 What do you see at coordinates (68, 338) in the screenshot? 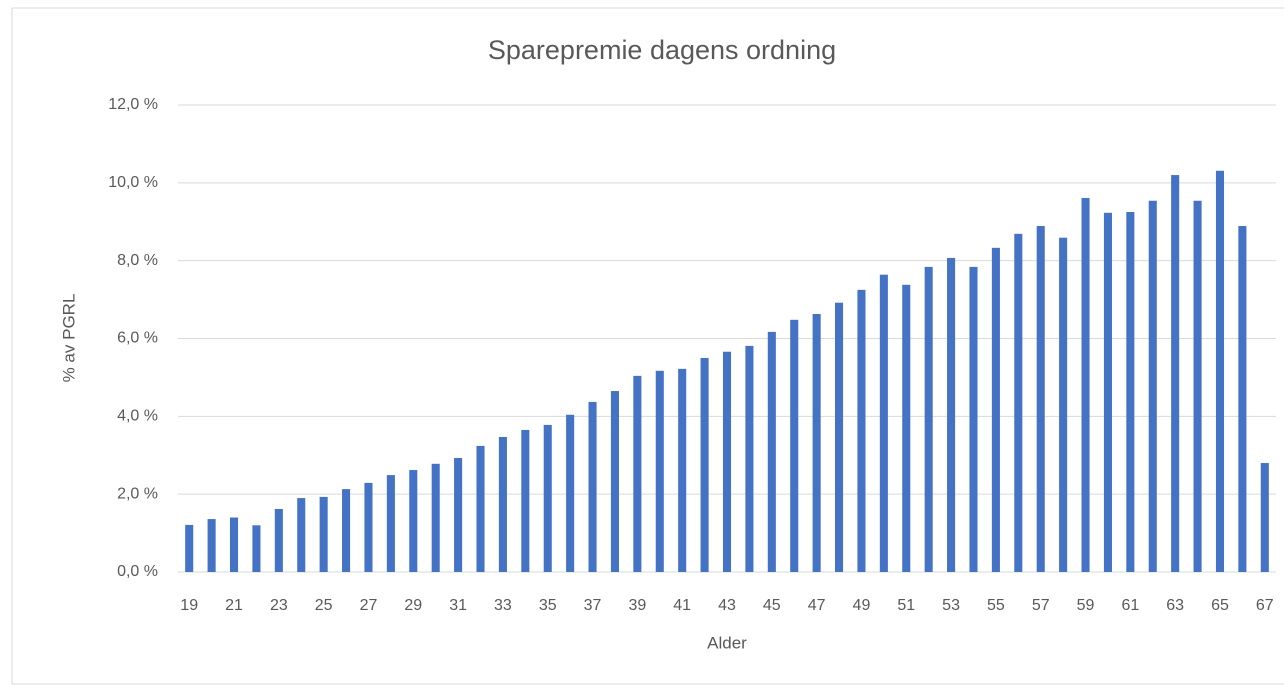
I see `y-axis-title: % av PGRL` at bounding box center [68, 338].